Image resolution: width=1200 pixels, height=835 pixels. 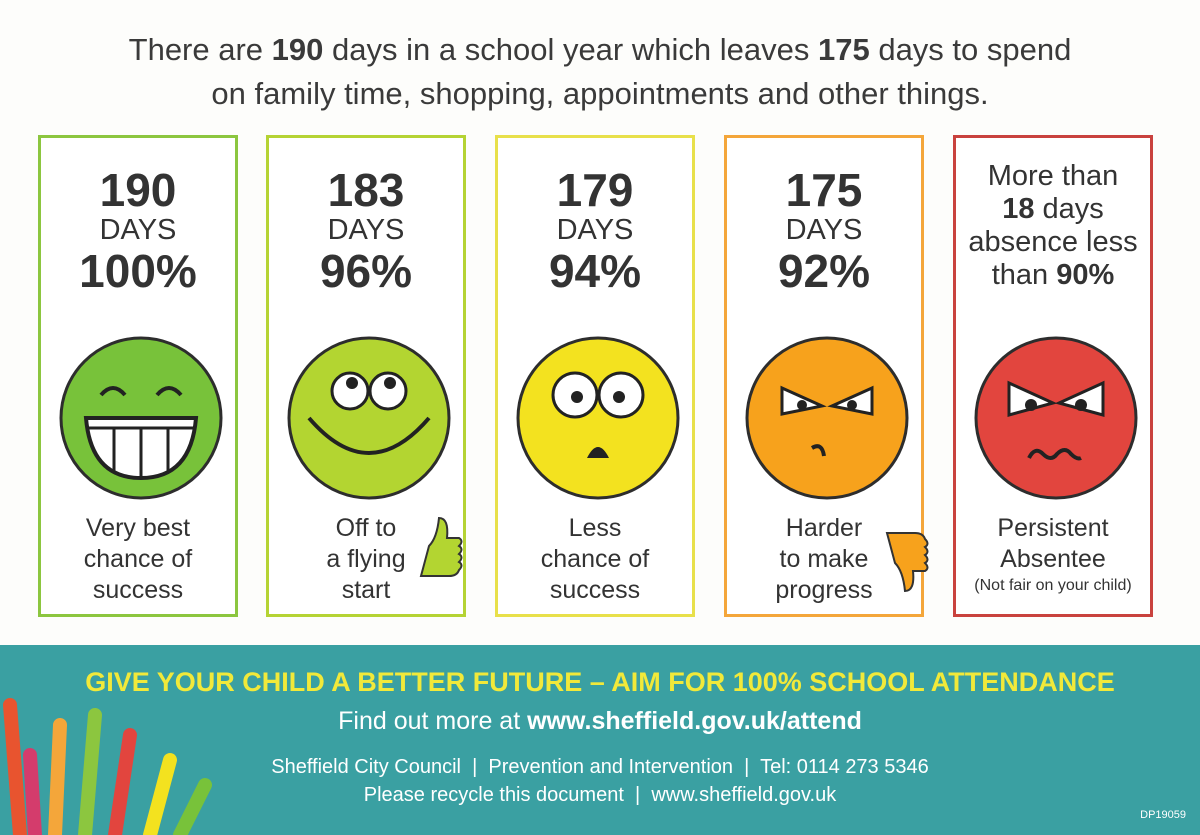 I want to click on thumbs-up-icon, so click(x=441, y=546).